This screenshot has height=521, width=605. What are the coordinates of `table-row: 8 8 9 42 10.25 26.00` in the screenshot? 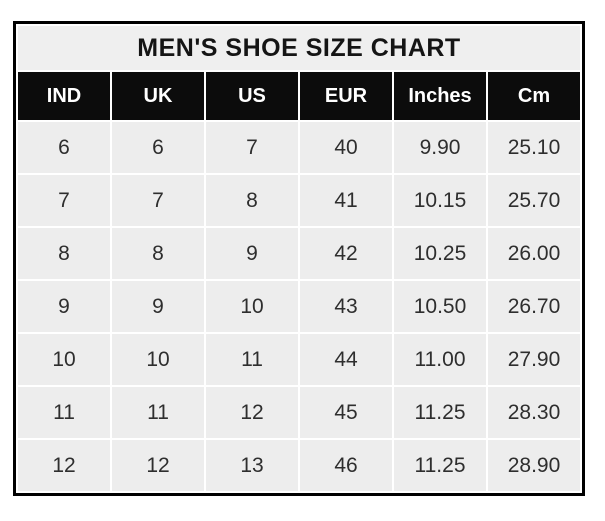 It's located at (299, 253).